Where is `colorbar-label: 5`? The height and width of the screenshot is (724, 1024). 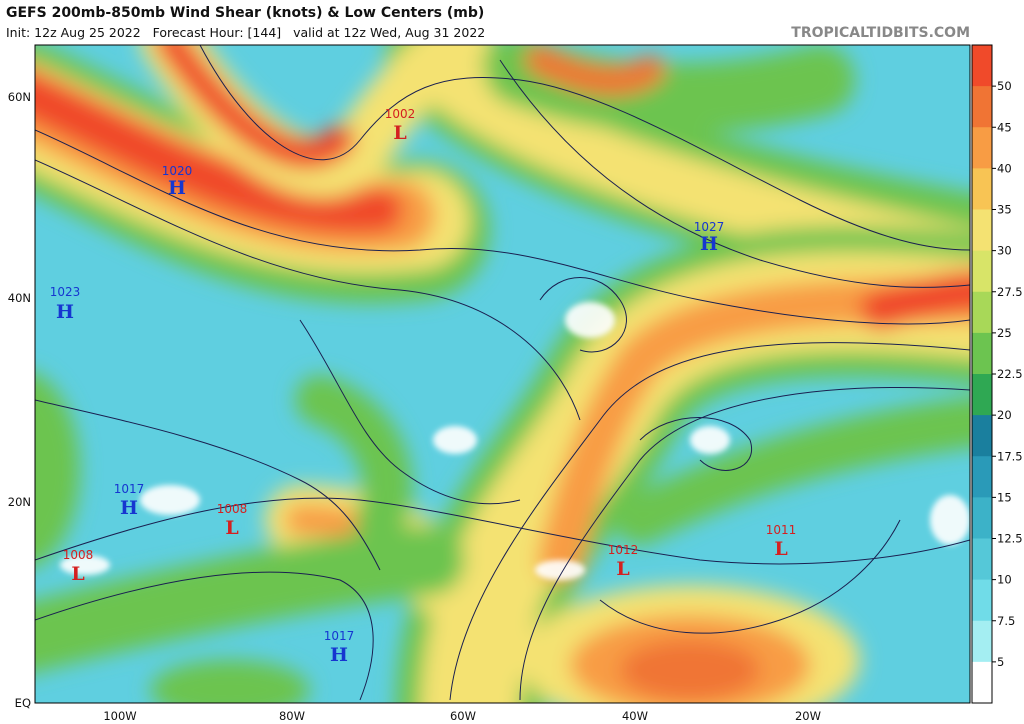
colorbar-label: 5 is located at coordinates (1000, 662).